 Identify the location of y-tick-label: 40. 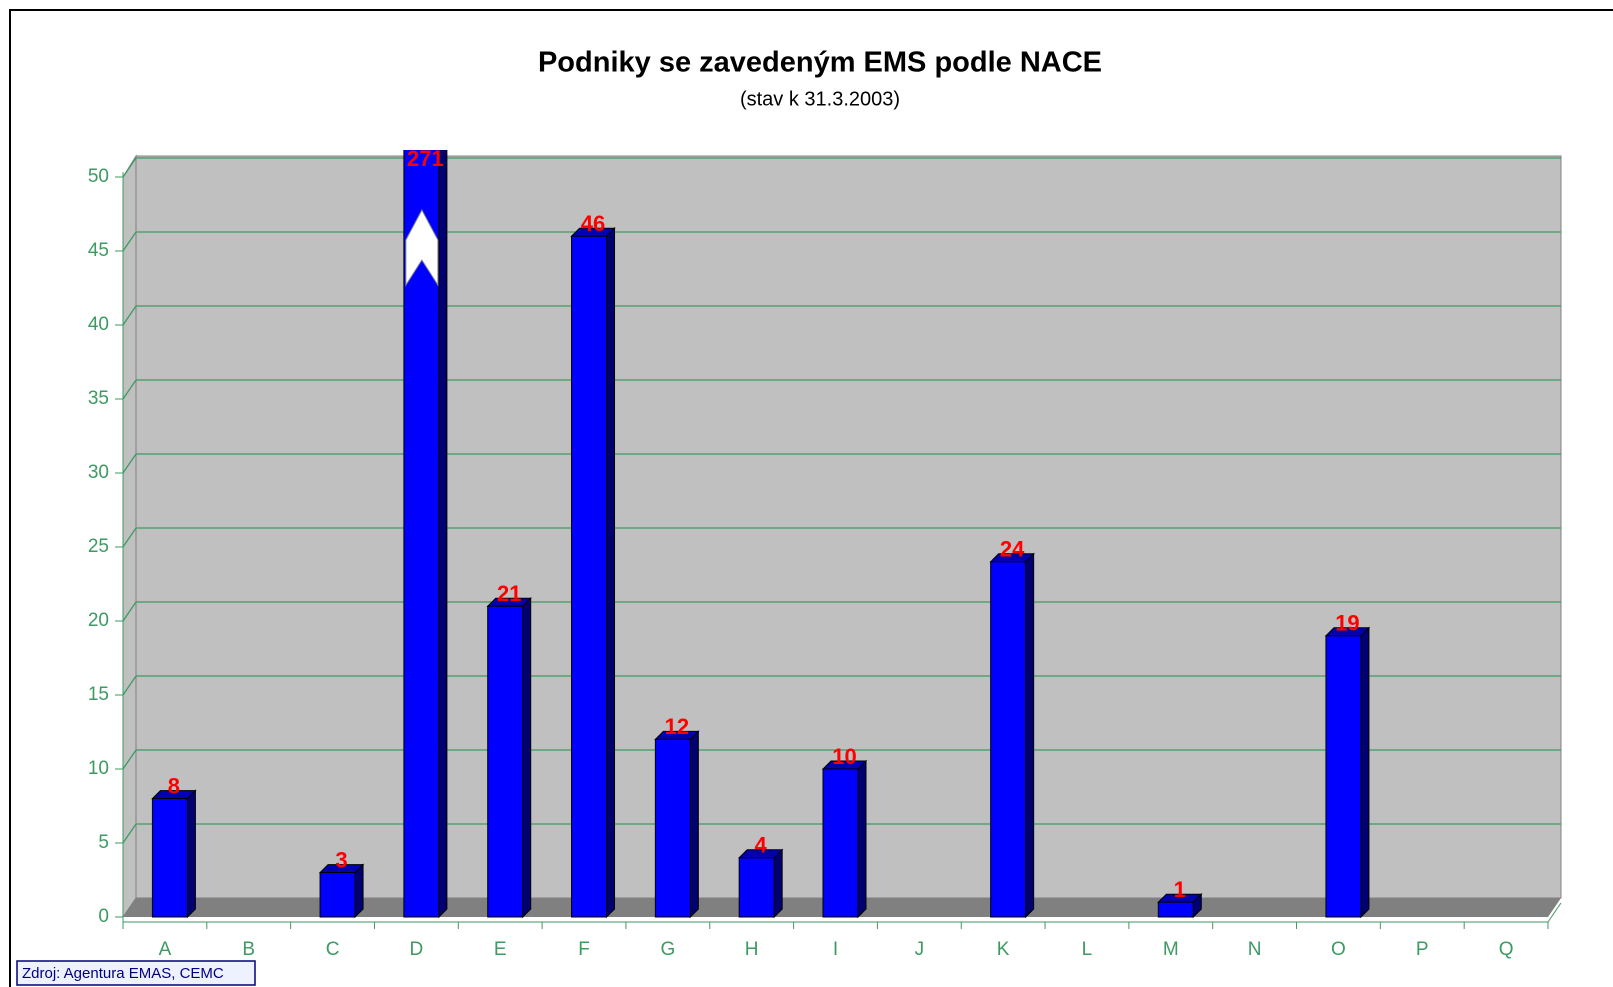
(98, 324).